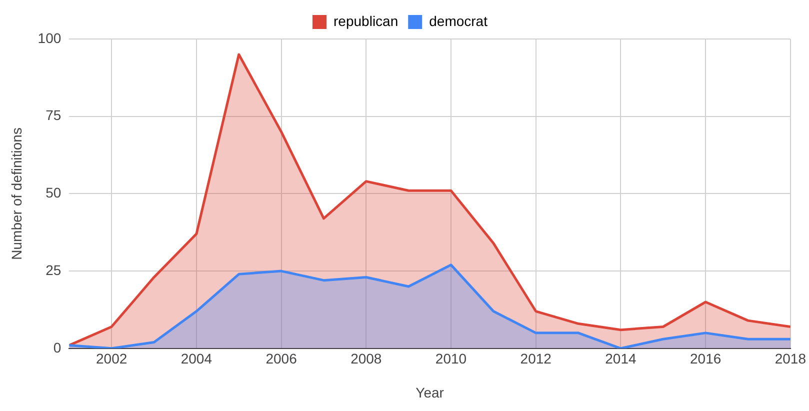  Describe the element at coordinates (451, 358) in the screenshot. I see `x-tick-label: 2010` at that location.